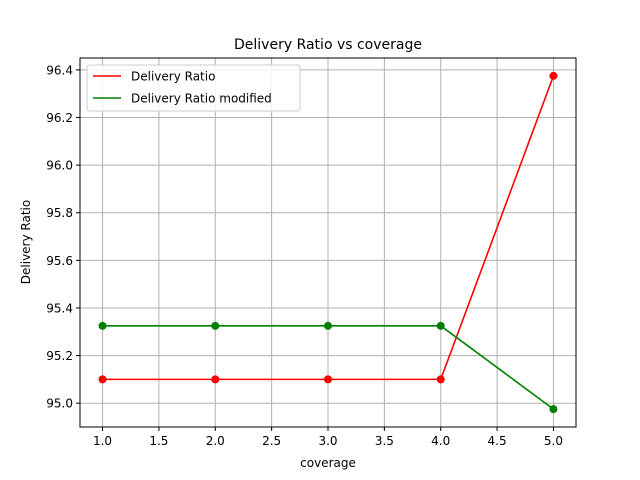  I want to click on y-tick-label: 96.0, so click(59, 166).